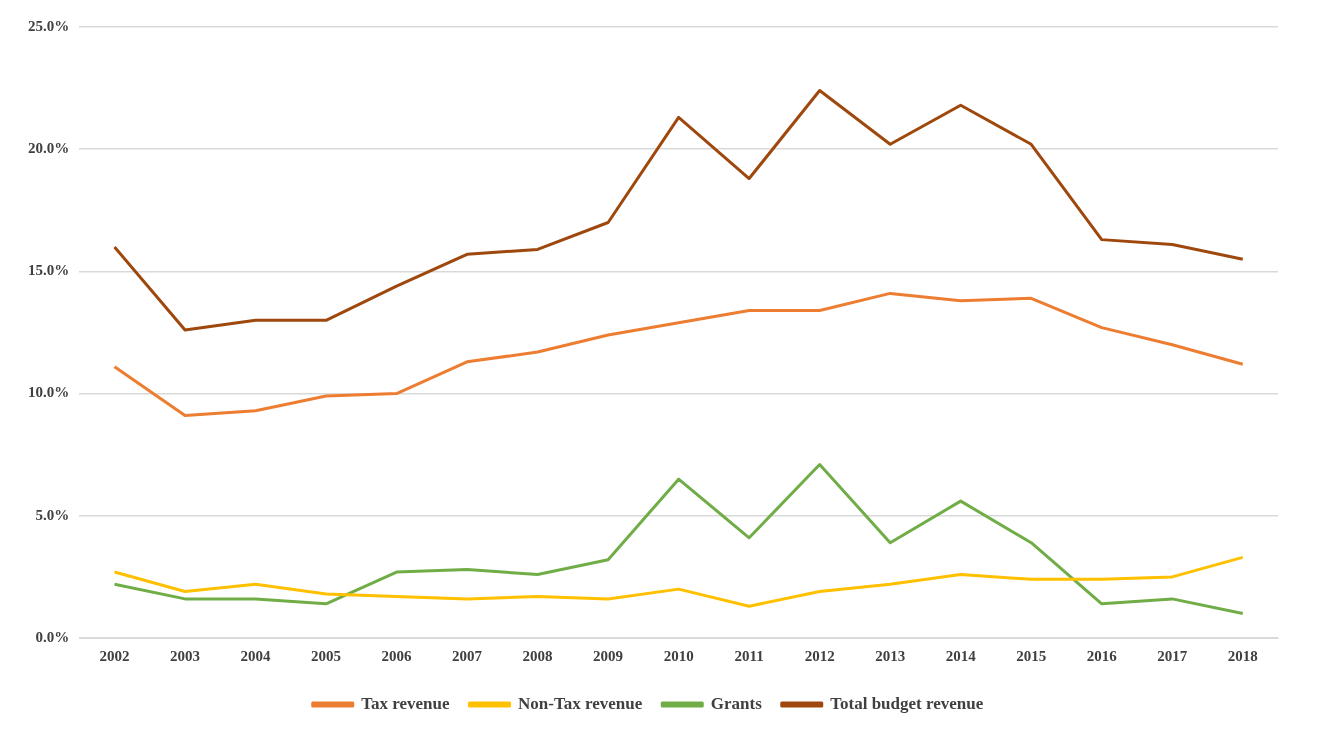  Describe the element at coordinates (256, 655) in the screenshot. I see `x-tick-label: 2004` at that location.